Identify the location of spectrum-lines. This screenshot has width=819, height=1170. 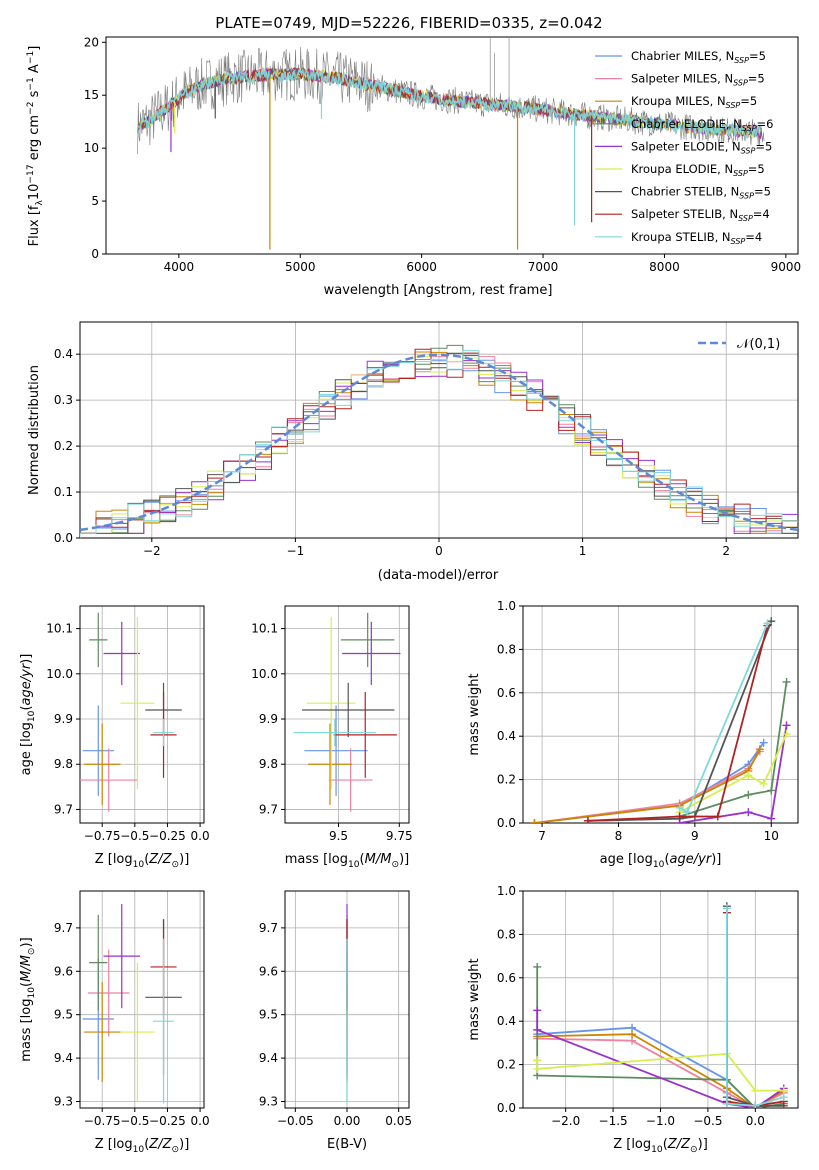
(450, 143).